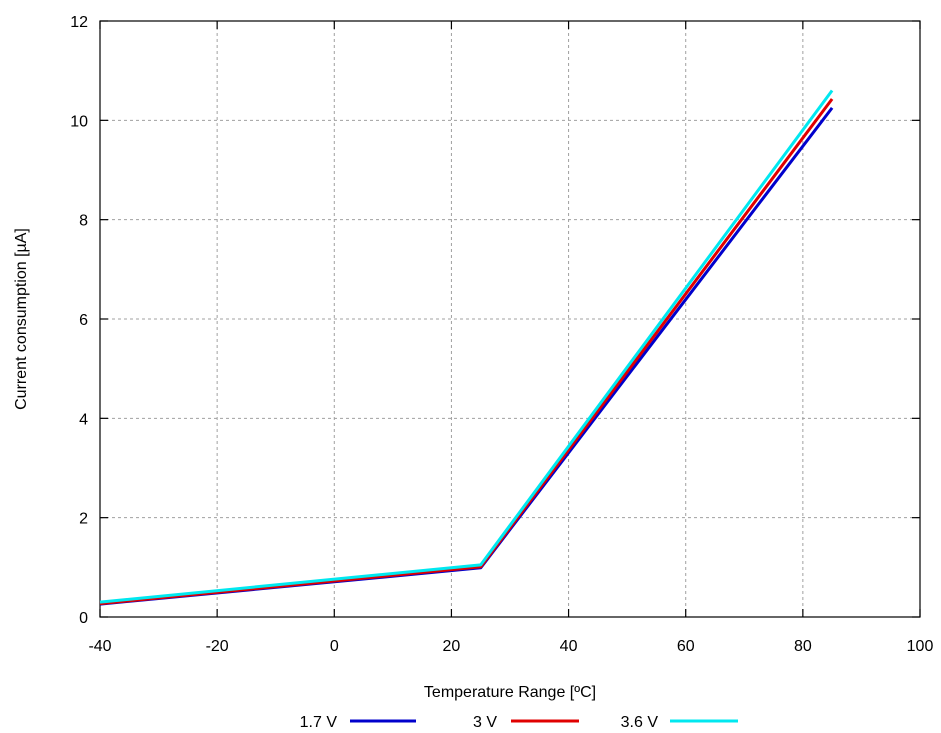 The width and height of the screenshot is (941, 733). What do you see at coordinates (21, 319) in the screenshot?
I see `y-axis-label: Current consumption [µA]` at bounding box center [21, 319].